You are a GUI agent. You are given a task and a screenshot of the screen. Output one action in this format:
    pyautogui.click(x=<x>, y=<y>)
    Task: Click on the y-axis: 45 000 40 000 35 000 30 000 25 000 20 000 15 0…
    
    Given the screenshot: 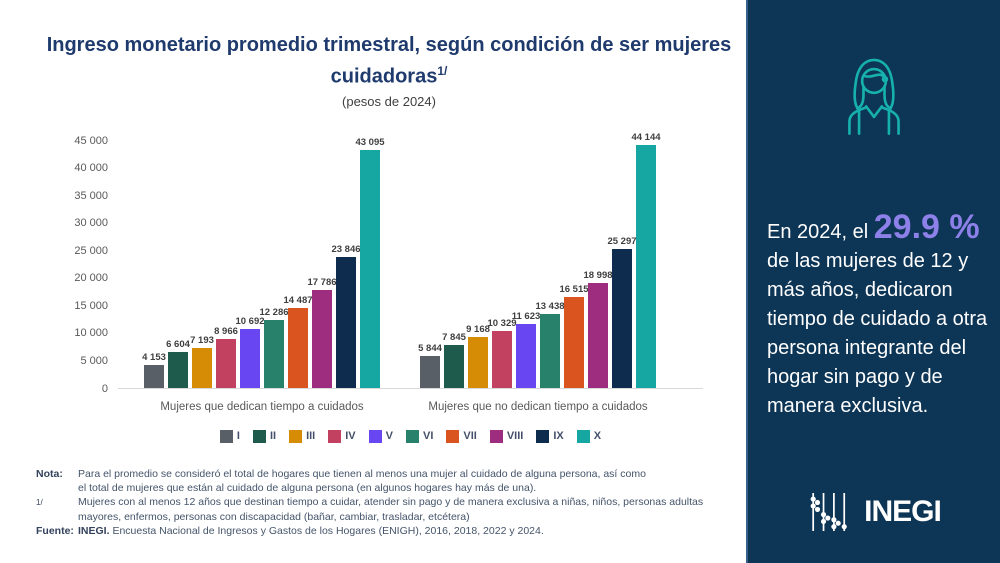 What is the action you would take?
    pyautogui.click(x=79, y=265)
    